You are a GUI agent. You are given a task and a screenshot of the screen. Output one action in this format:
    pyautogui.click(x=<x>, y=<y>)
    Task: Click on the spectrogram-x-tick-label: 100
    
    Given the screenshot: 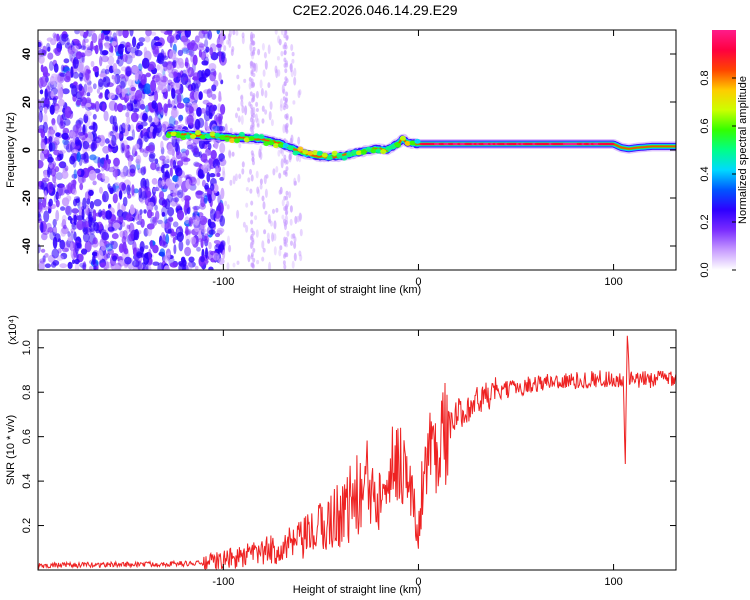 What is the action you would take?
    pyautogui.click(x=613, y=282)
    